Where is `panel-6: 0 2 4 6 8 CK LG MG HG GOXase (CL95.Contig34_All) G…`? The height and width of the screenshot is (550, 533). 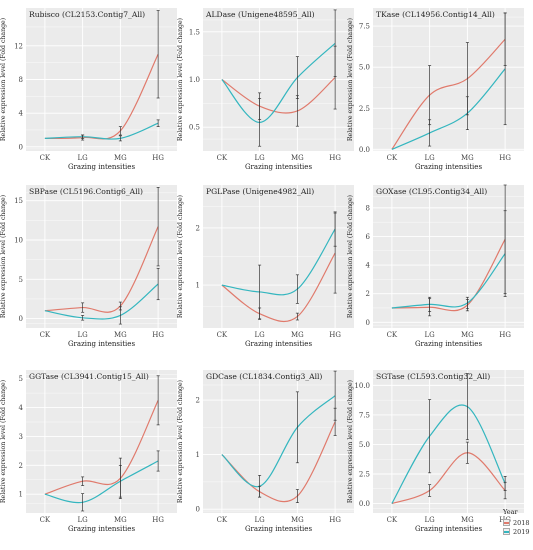 panel-6: 0 2 4 6 8 CK LG MG HG GOXase (CL95.Contig34_All) G… is located at coordinates (435, 266).